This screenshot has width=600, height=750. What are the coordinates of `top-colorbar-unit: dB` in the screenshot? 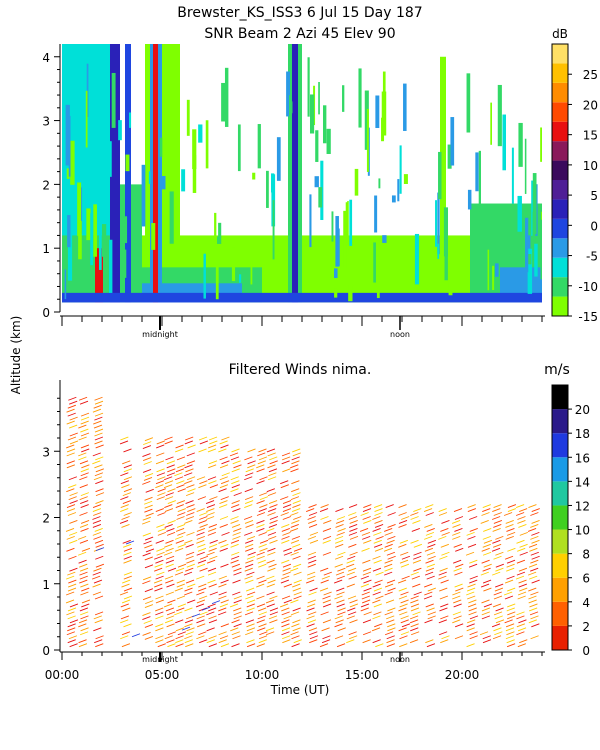 It's located at (560, 34).